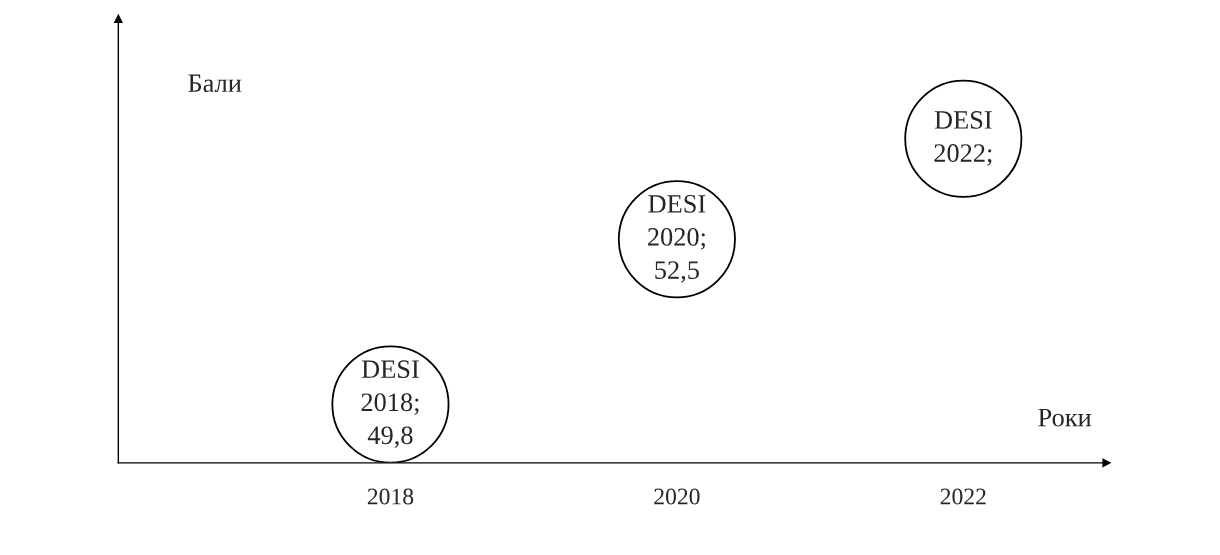  Describe the element at coordinates (963, 496) in the screenshot. I see `x-tick-label: 2022` at that location.